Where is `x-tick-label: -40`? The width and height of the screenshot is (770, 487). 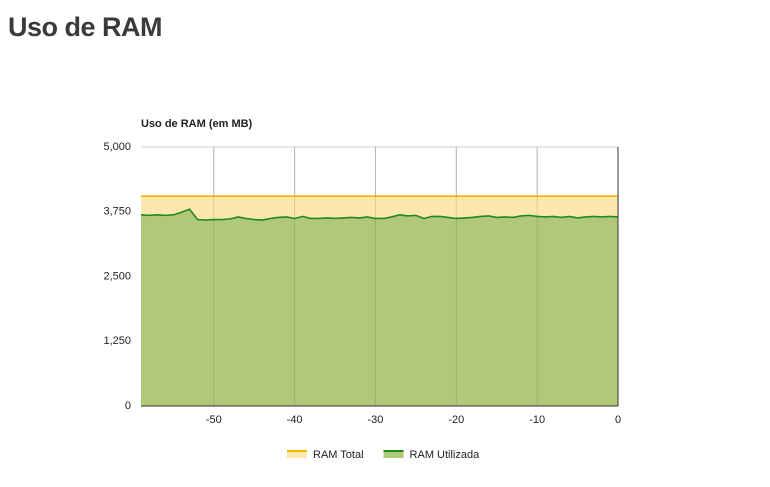
x-tick-label: -40 is located at coordinates (295, 420).